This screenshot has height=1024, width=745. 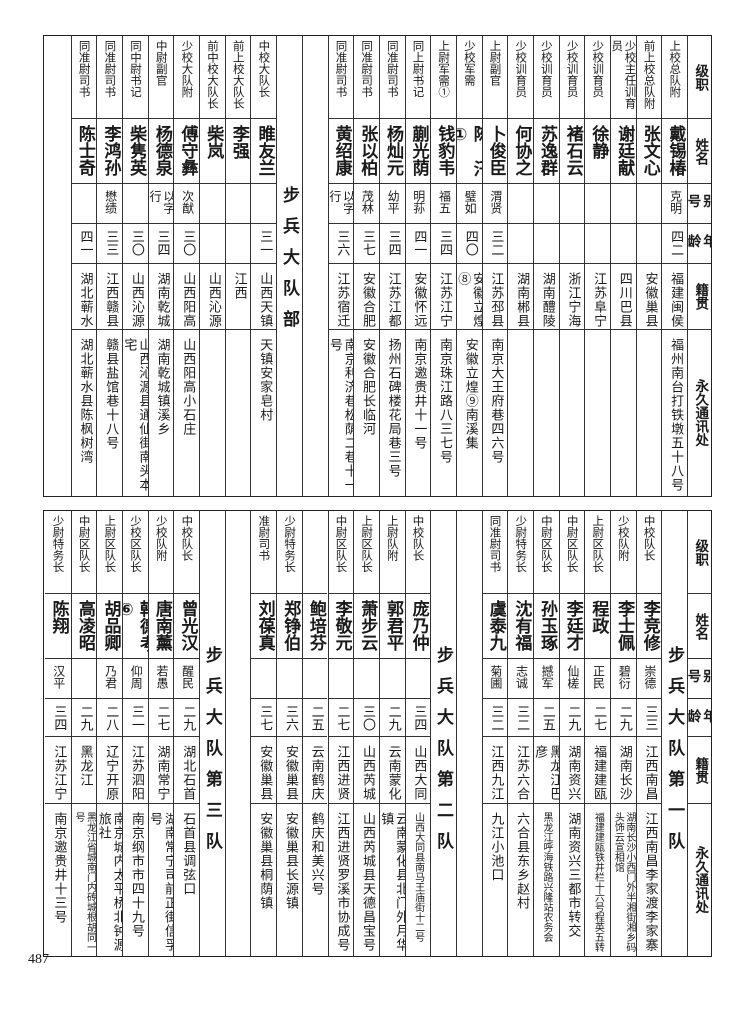 I want to click on name-cell: 戴锡椿, so click(x=674, y=150).